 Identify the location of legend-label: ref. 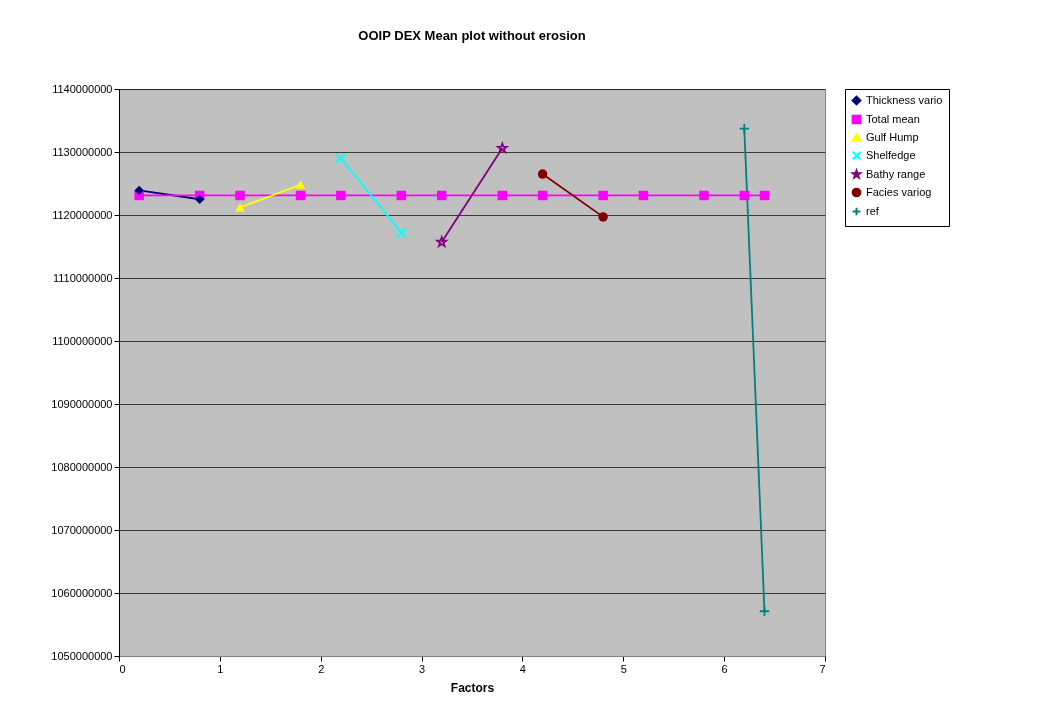
(873, 210).